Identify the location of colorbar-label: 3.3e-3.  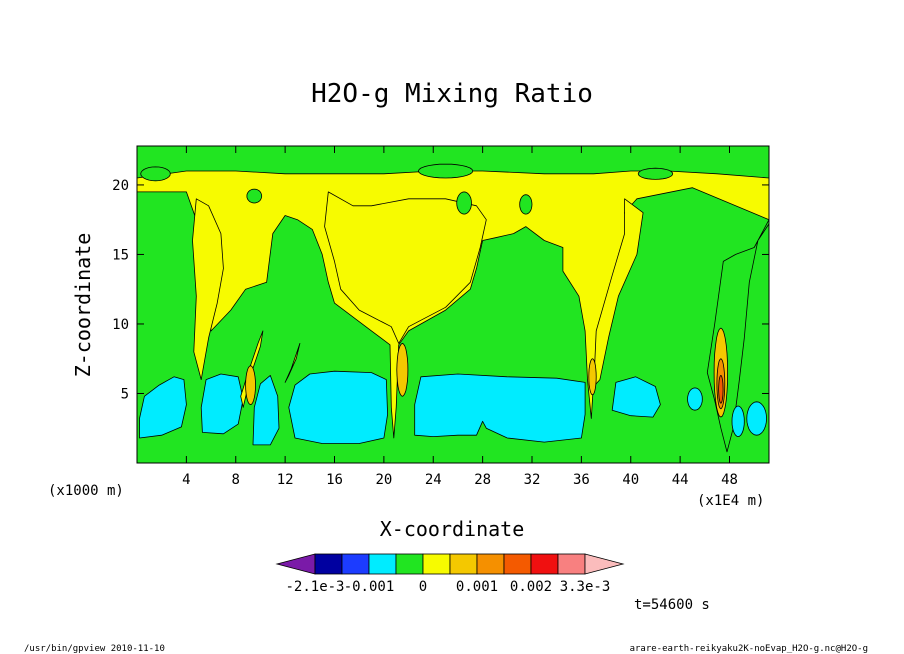
(585, 587).